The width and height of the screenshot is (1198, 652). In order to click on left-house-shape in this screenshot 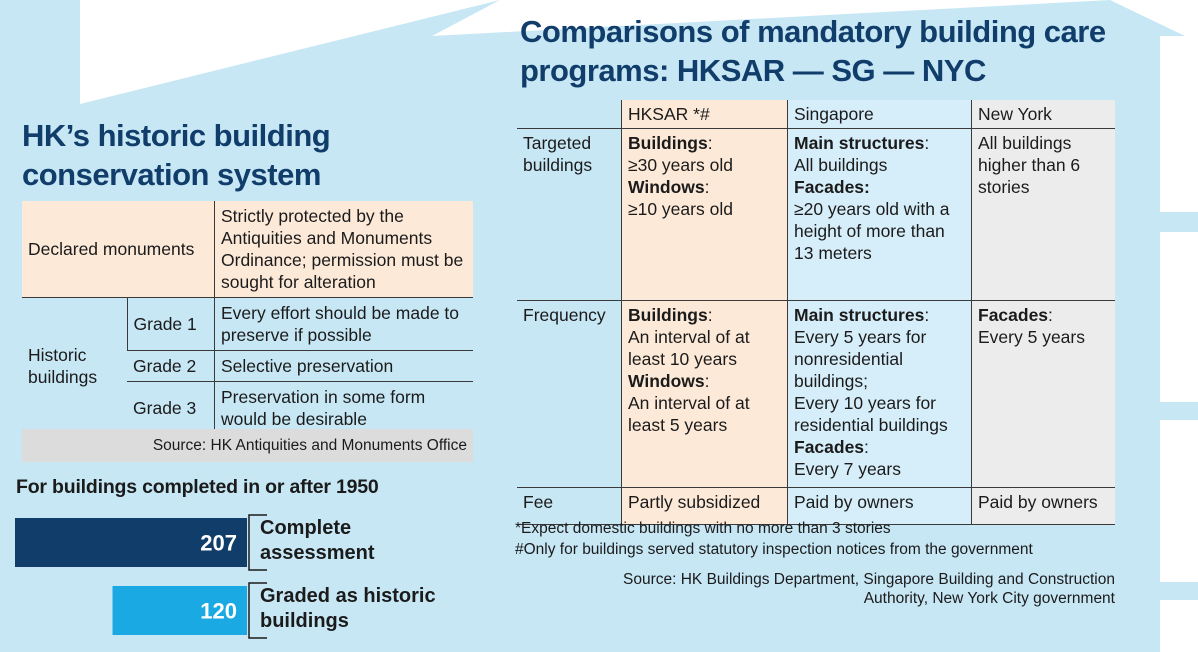, I will do `click(250, 52)`.